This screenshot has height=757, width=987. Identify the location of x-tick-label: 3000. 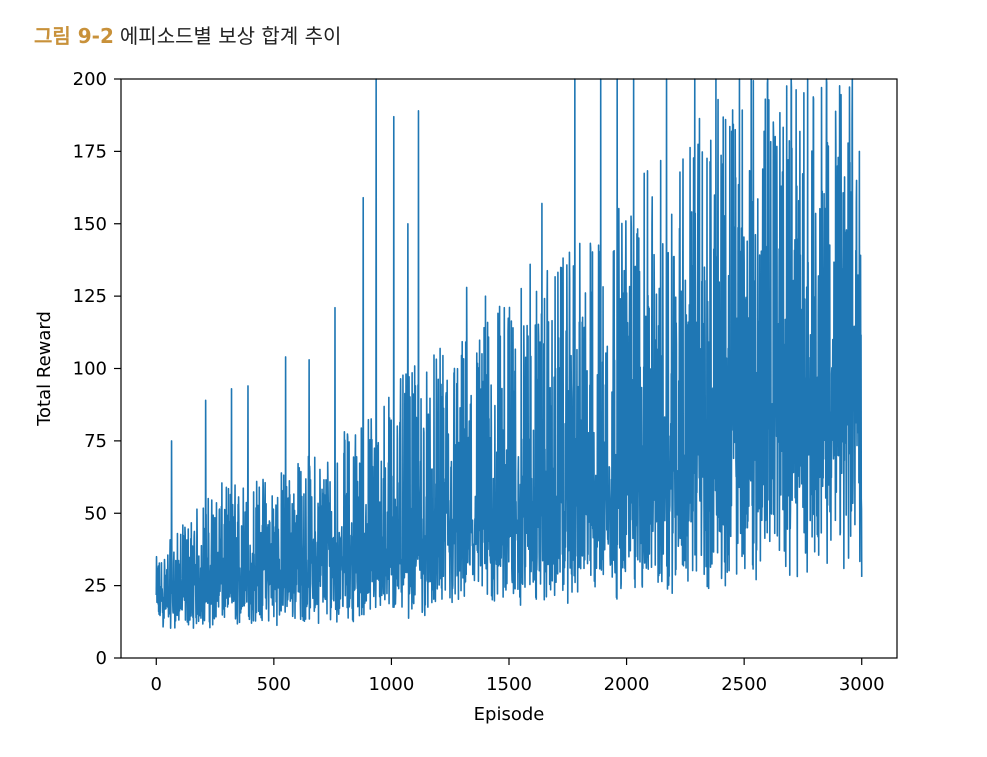
(862, 684).